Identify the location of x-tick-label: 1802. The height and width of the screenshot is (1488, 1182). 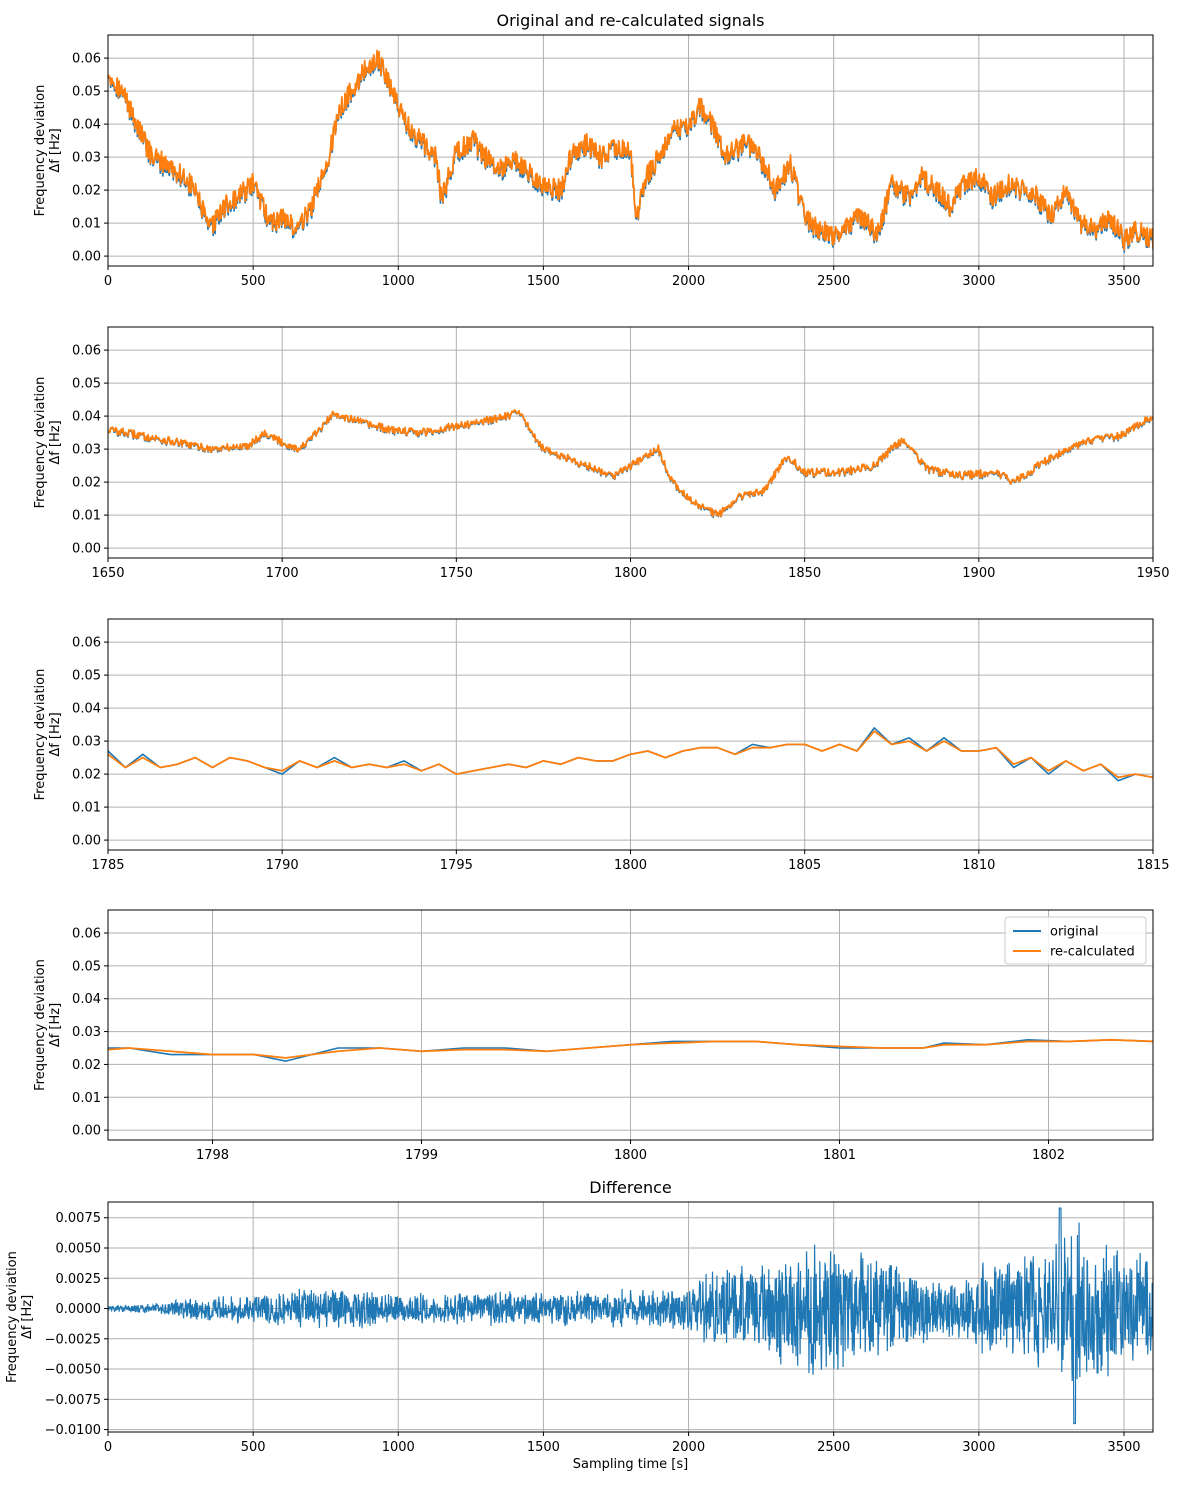
(1048, 1155).